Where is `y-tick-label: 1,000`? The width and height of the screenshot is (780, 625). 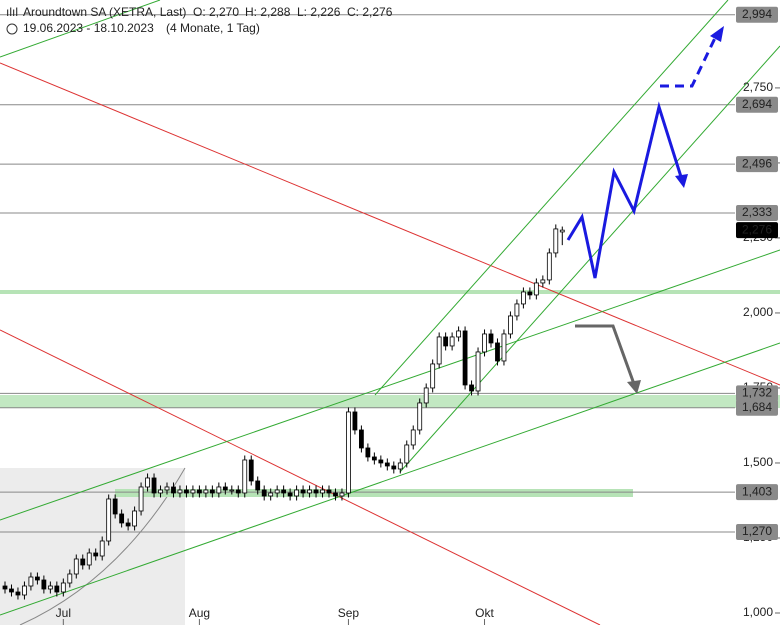 y-tick-label: 1,000 is located at coordinates (758, 612).